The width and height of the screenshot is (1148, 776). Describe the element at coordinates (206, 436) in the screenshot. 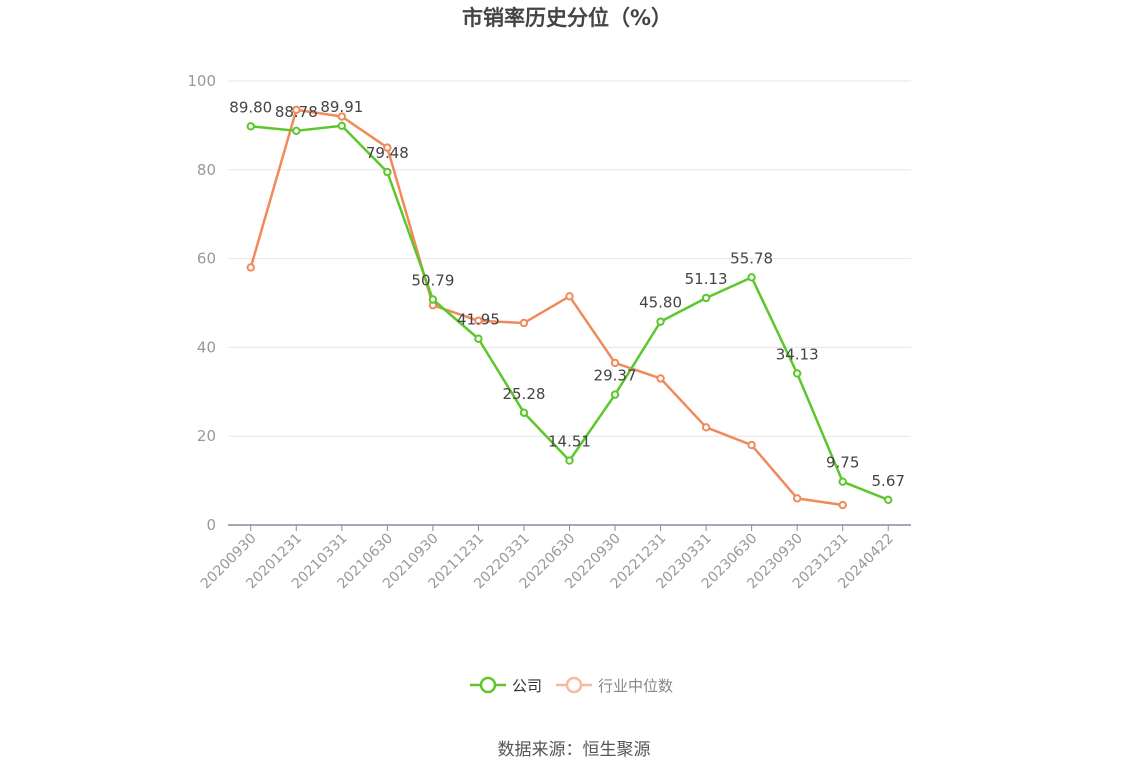

I see `y-tick-label: 20` at that location.